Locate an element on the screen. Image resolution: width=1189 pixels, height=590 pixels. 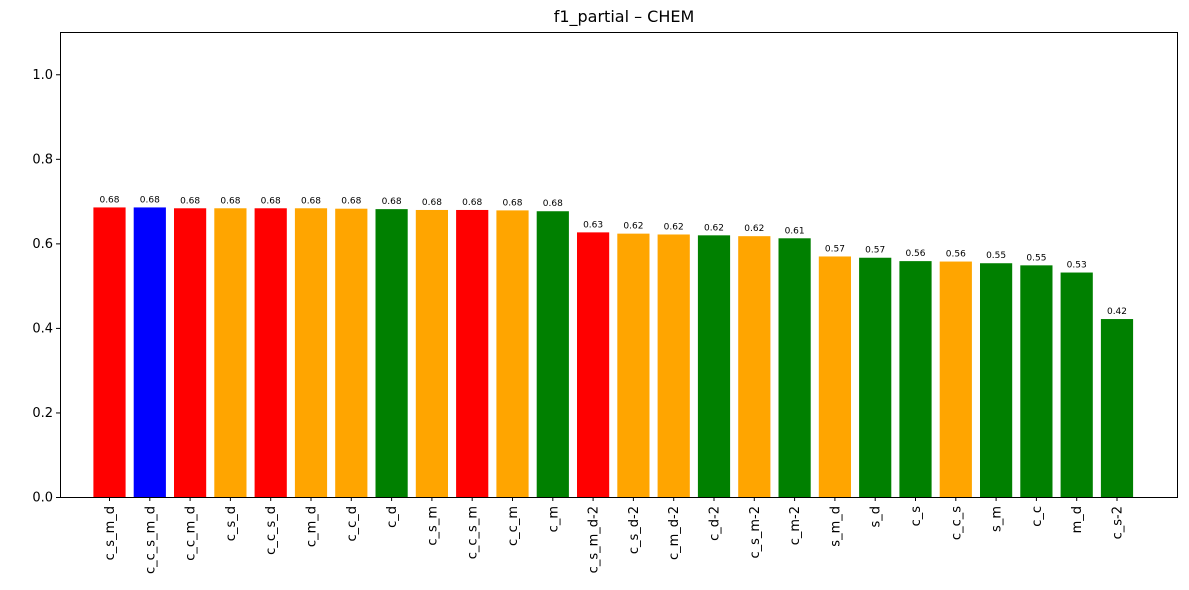
x-tick-label: c_s_m_d is located at coordinates (110, 533).